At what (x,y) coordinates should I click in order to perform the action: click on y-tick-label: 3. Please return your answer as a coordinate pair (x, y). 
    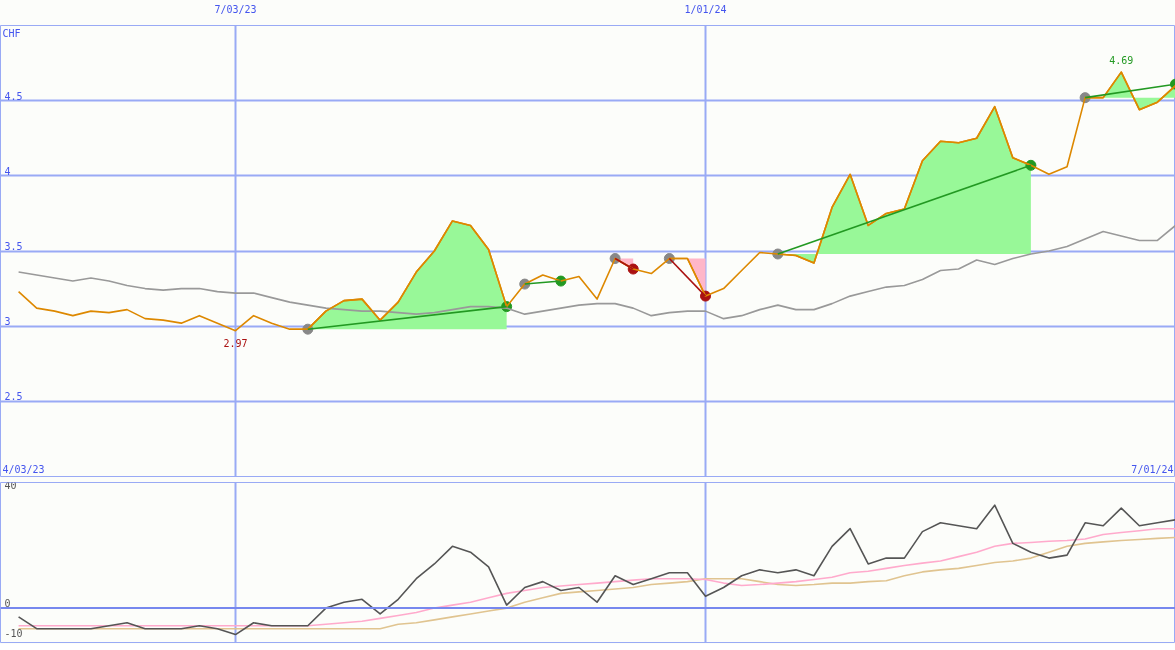
    Looking at the image, I should click on (7, 322).